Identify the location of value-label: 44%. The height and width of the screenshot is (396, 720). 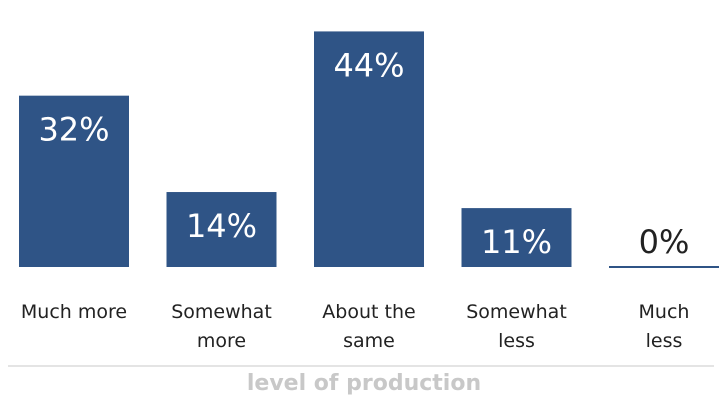
(368, 65).